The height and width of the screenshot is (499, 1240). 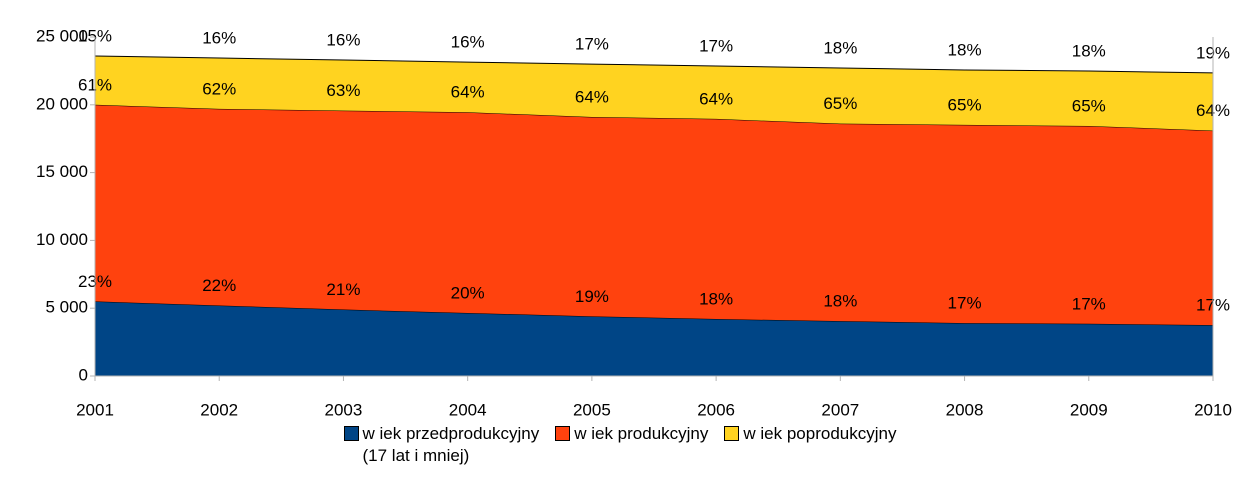 What do you see at coordinates (641, 433) in the screenshot?
I see `legend-label: w iek produkcyjny` at bounding box center [641, 433].